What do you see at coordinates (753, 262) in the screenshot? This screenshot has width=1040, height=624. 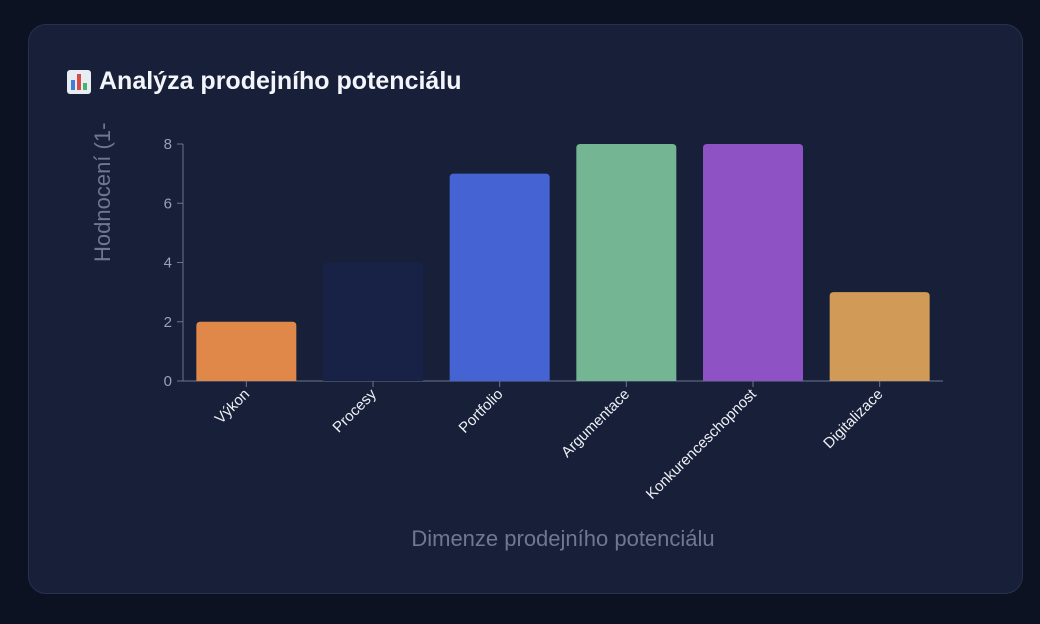 I see `bar-konkurenceschopnost` at bounding box center [753, 262].